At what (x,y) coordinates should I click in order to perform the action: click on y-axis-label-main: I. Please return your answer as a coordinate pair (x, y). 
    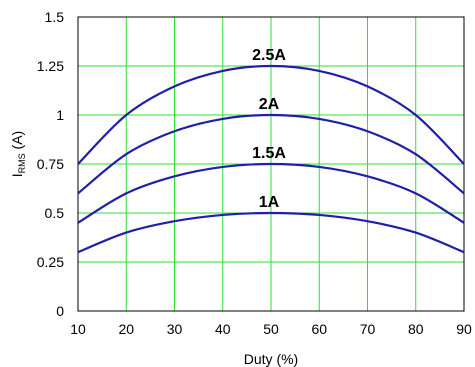
    Looking at the image, I should click on (17, 175).